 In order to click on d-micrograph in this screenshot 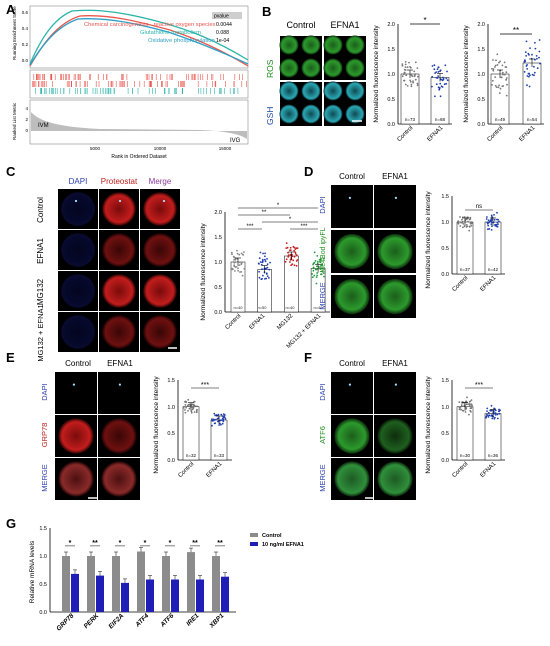, I will do `click(352, 206)`.